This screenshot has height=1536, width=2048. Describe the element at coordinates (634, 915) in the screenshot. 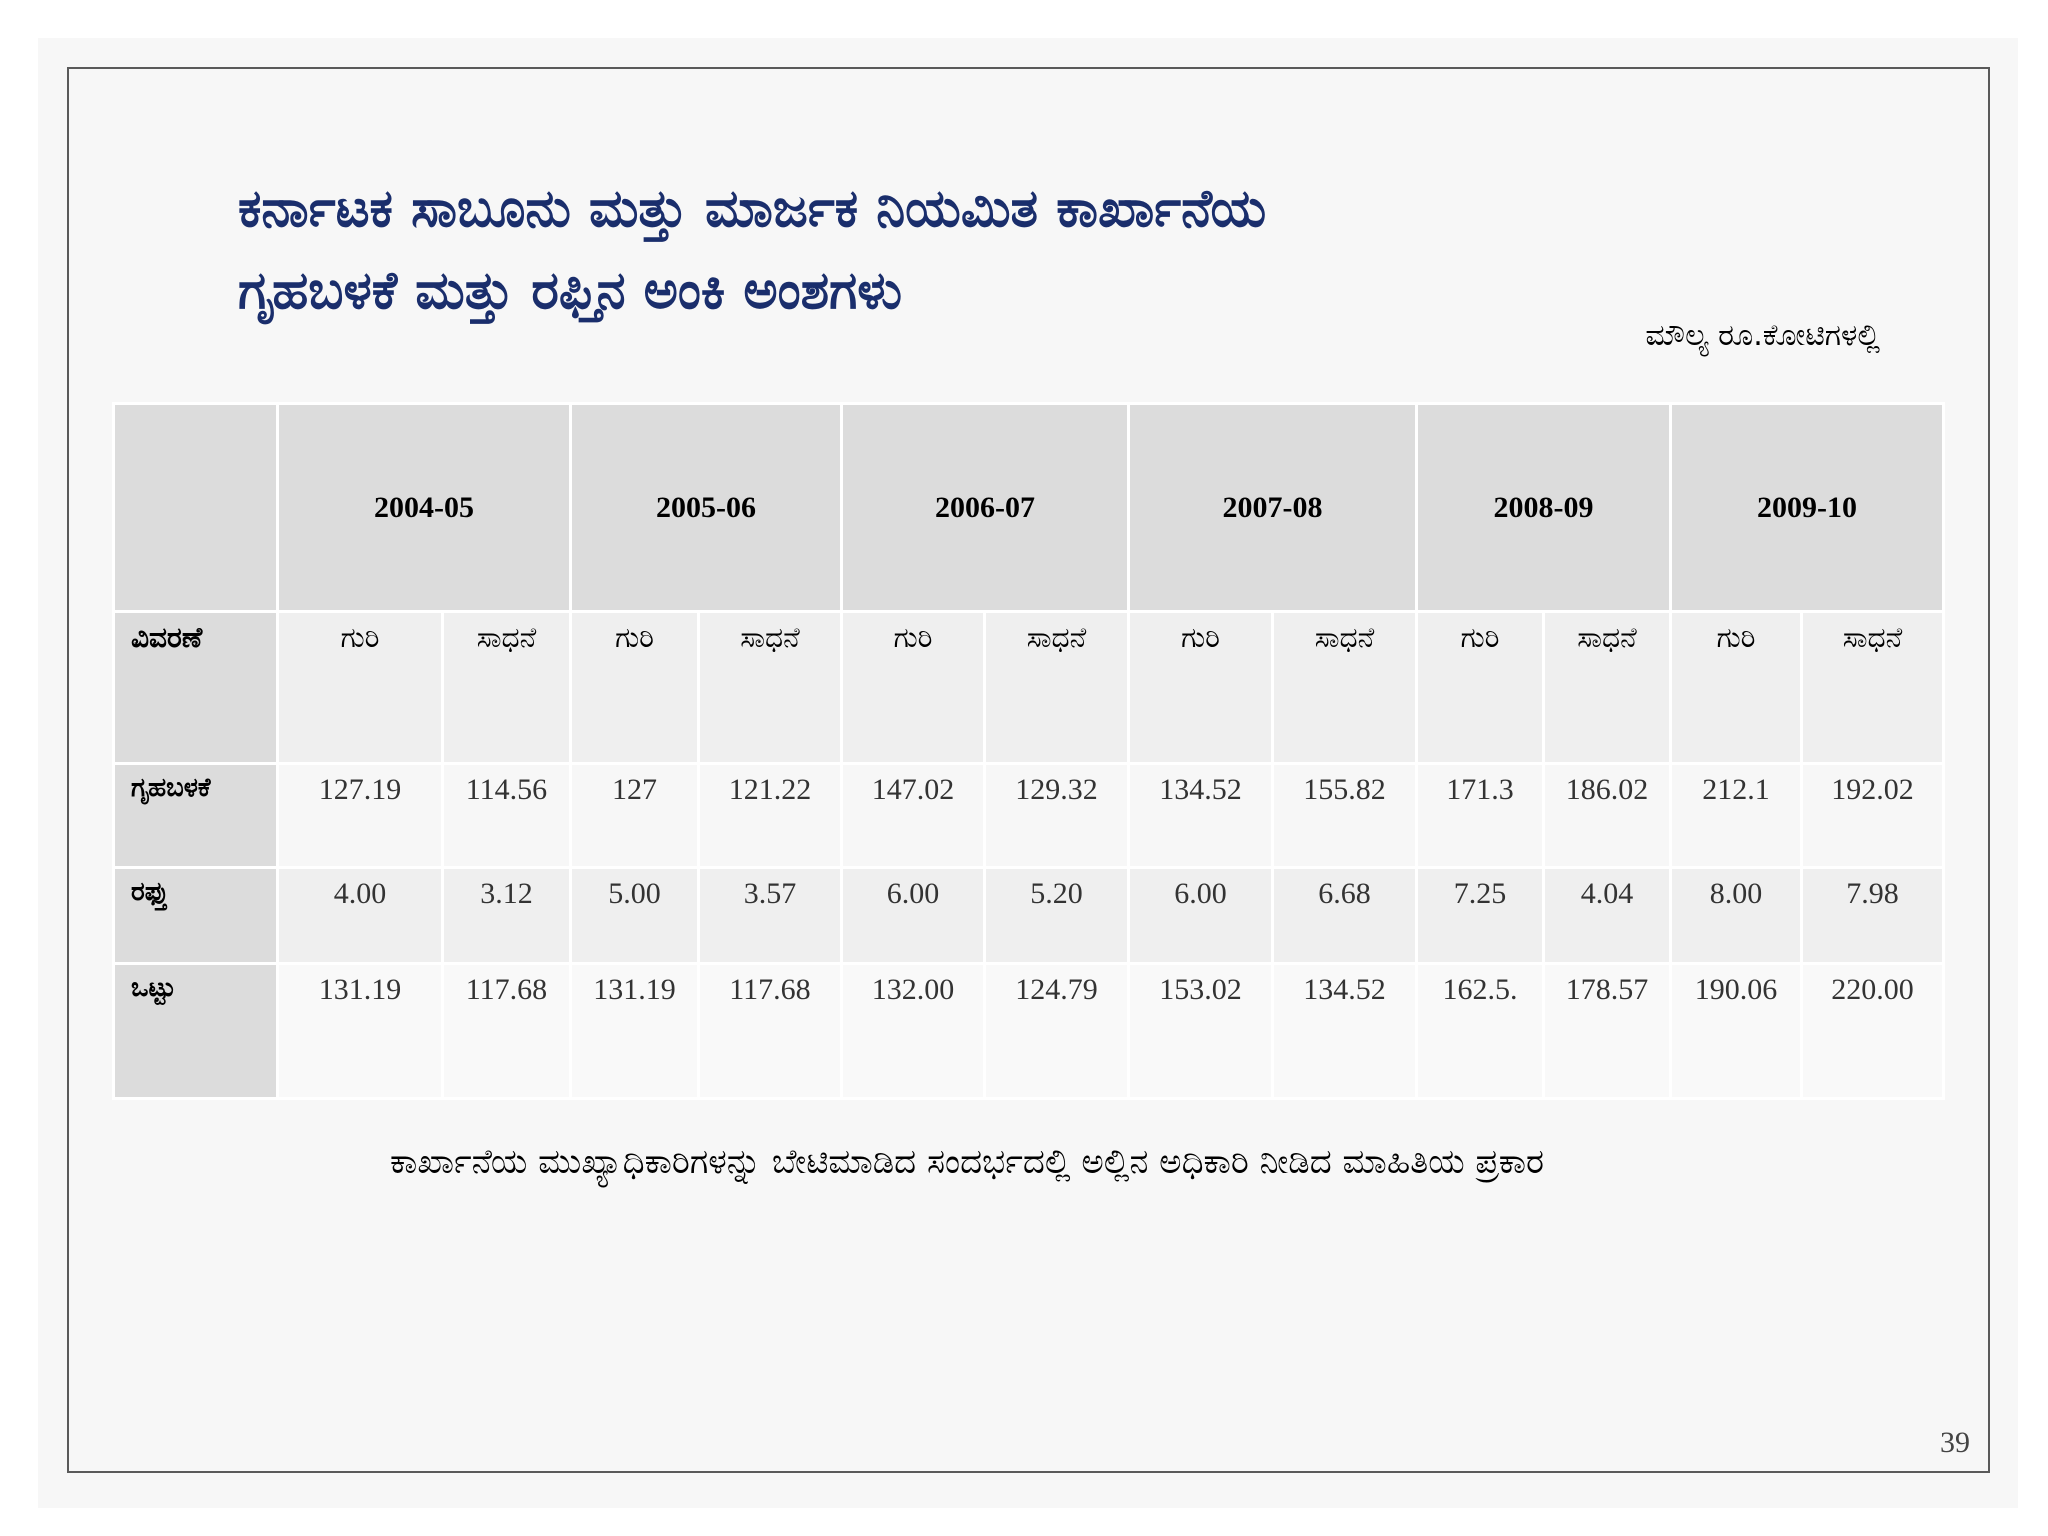

I see `table-cell: 5.00` at that location.